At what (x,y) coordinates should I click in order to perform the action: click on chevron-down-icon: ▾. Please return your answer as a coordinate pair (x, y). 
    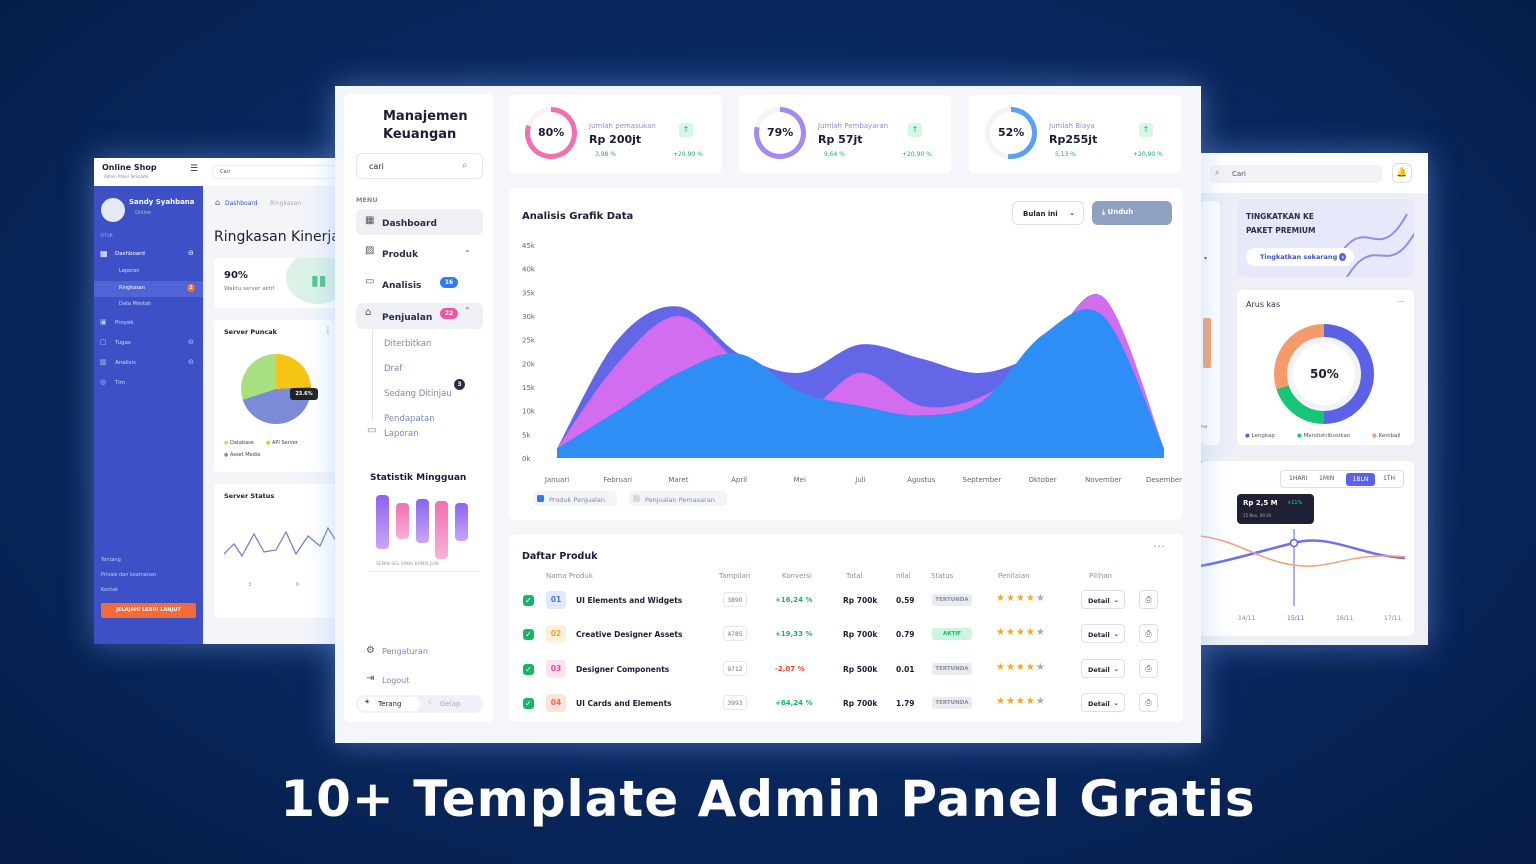
    Looking at the image, I should click on (1206, 258).